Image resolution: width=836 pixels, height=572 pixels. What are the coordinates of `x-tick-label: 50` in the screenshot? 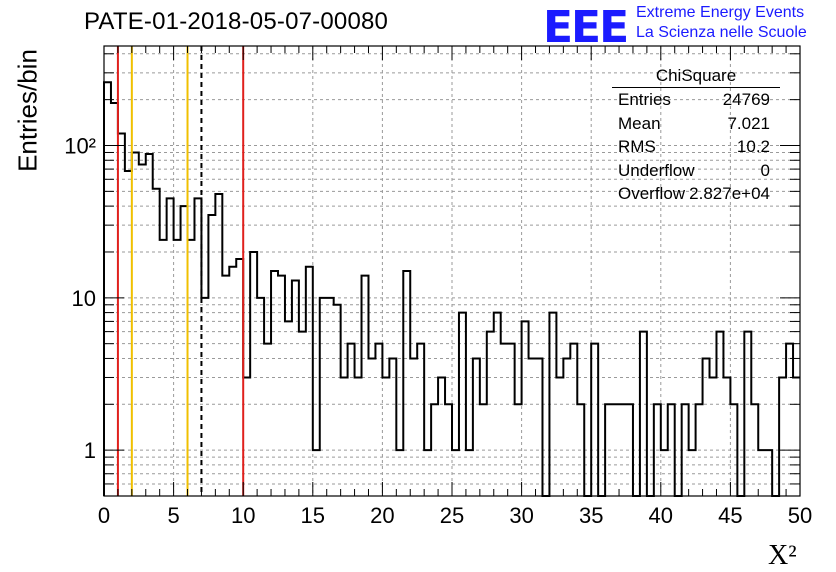 It's located at (800, 515).